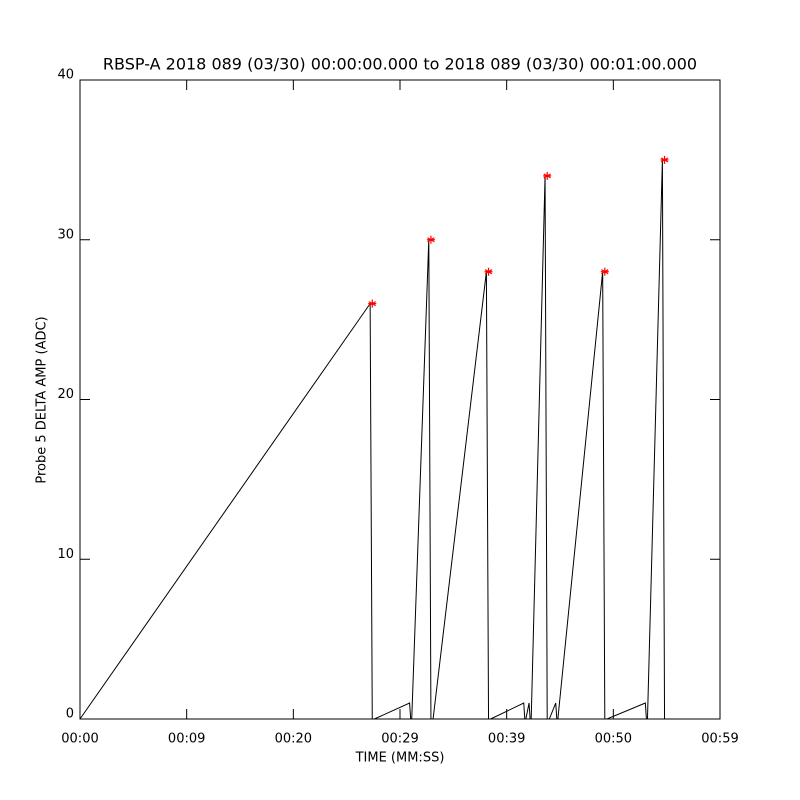 The image size is (800, 800). What do you see at coordinates (65, 234) in the screenshot?
I see `y-tick-label: 30` at bounding box center [65, 234].